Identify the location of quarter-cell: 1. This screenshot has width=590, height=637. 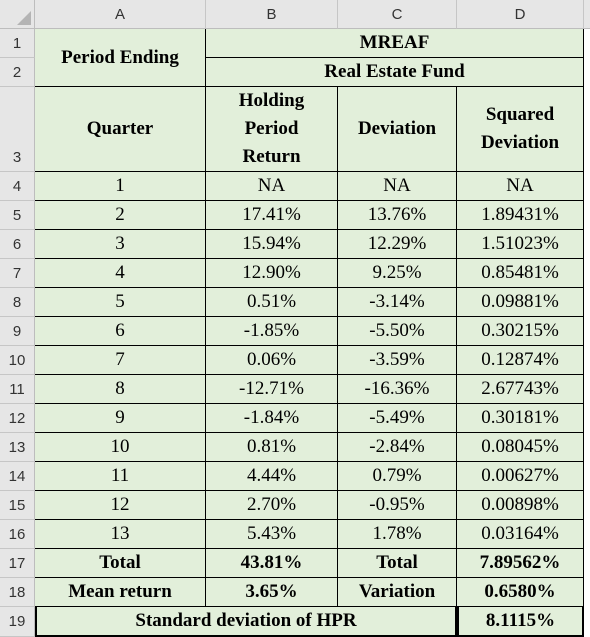
(120, 186).